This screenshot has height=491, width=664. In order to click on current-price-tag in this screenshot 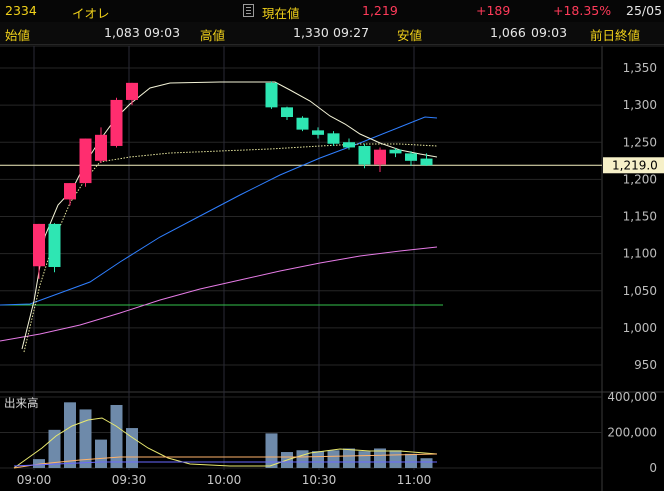, I will do `click(633, 165)`.